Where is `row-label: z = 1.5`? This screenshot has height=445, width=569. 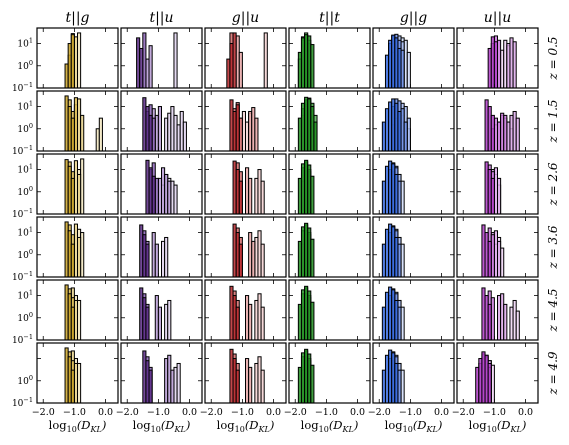 row-label: z = 1.5 is located at coordinates (553, 121).